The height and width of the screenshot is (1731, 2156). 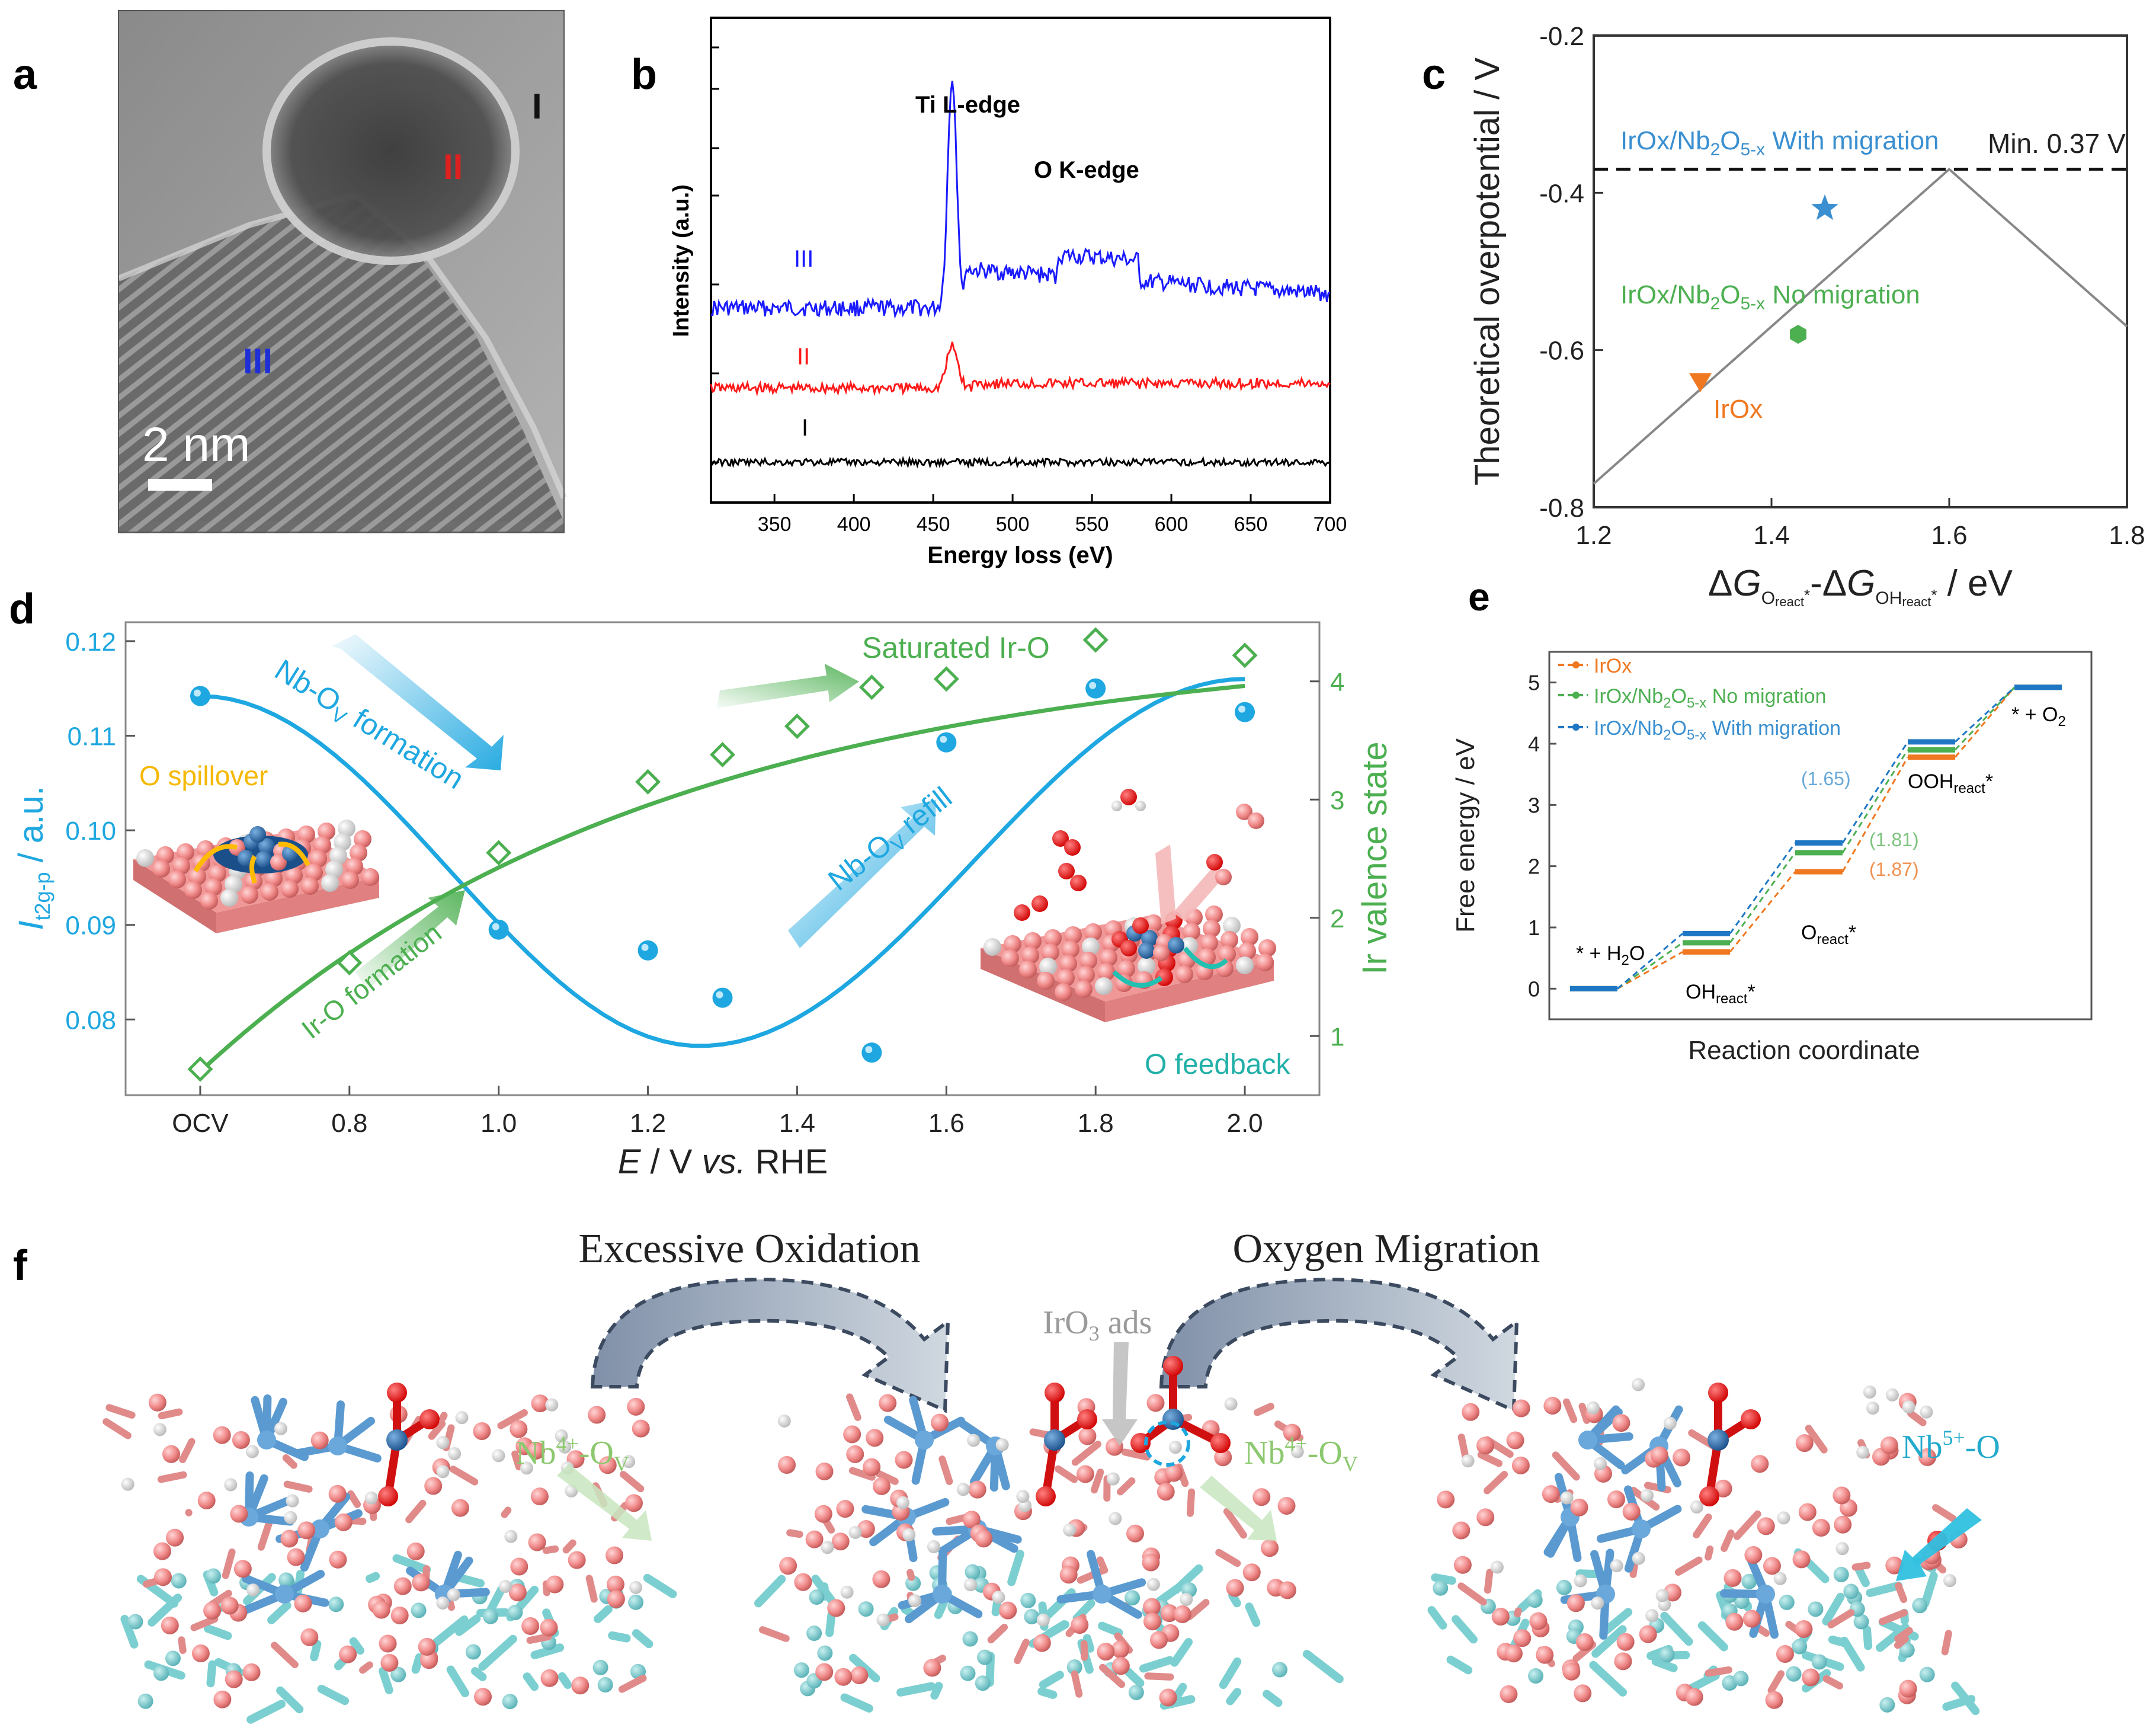 What do you see at coordinates (1337, 682) in the screenshot?
I see `d-y-right-tick-label: 4` at bounding box center [1337, 682].